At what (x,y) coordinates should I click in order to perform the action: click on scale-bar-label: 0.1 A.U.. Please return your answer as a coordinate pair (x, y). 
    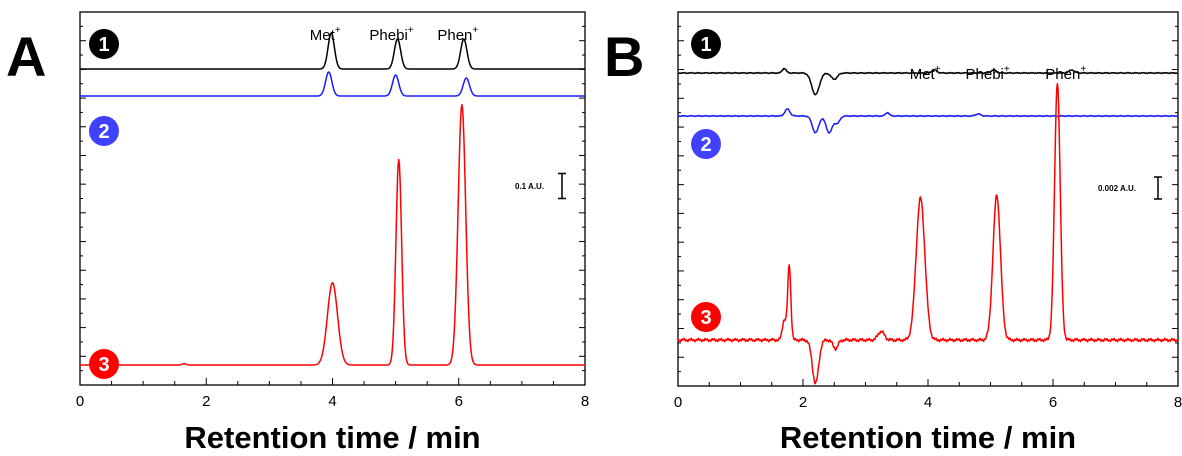
    Looking at the image, I should click on (529, 186).